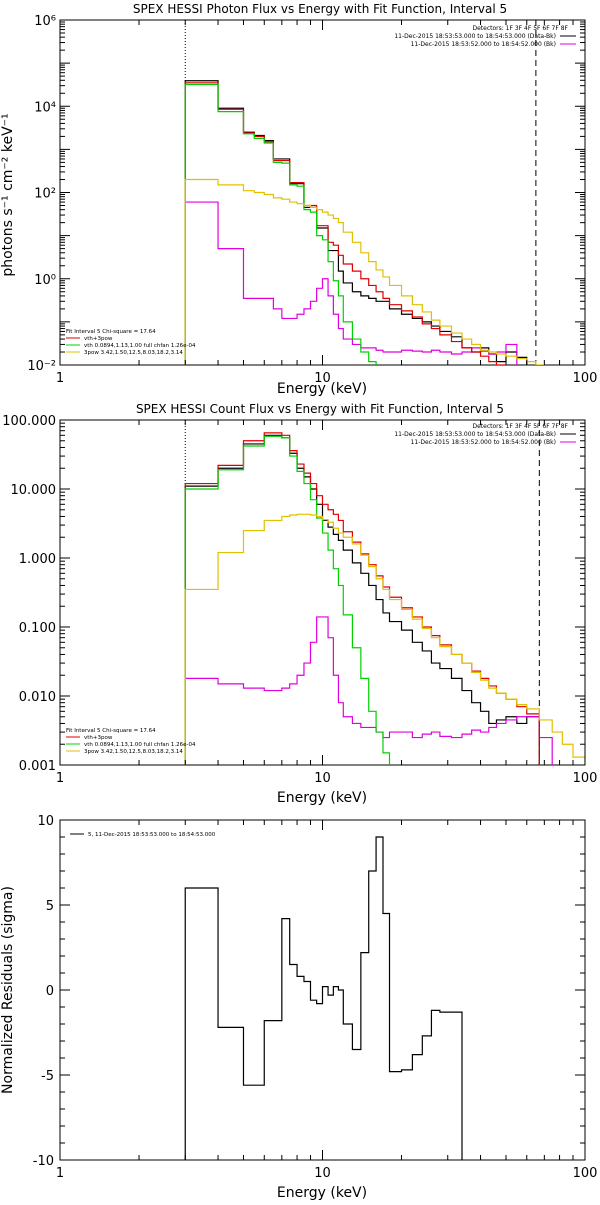 This screenshot has width=600, height=1205. Describe the element at coordinates (37, 766) in the screenshot. I see `count-flux-y-tick-label: 0.001` at that location.